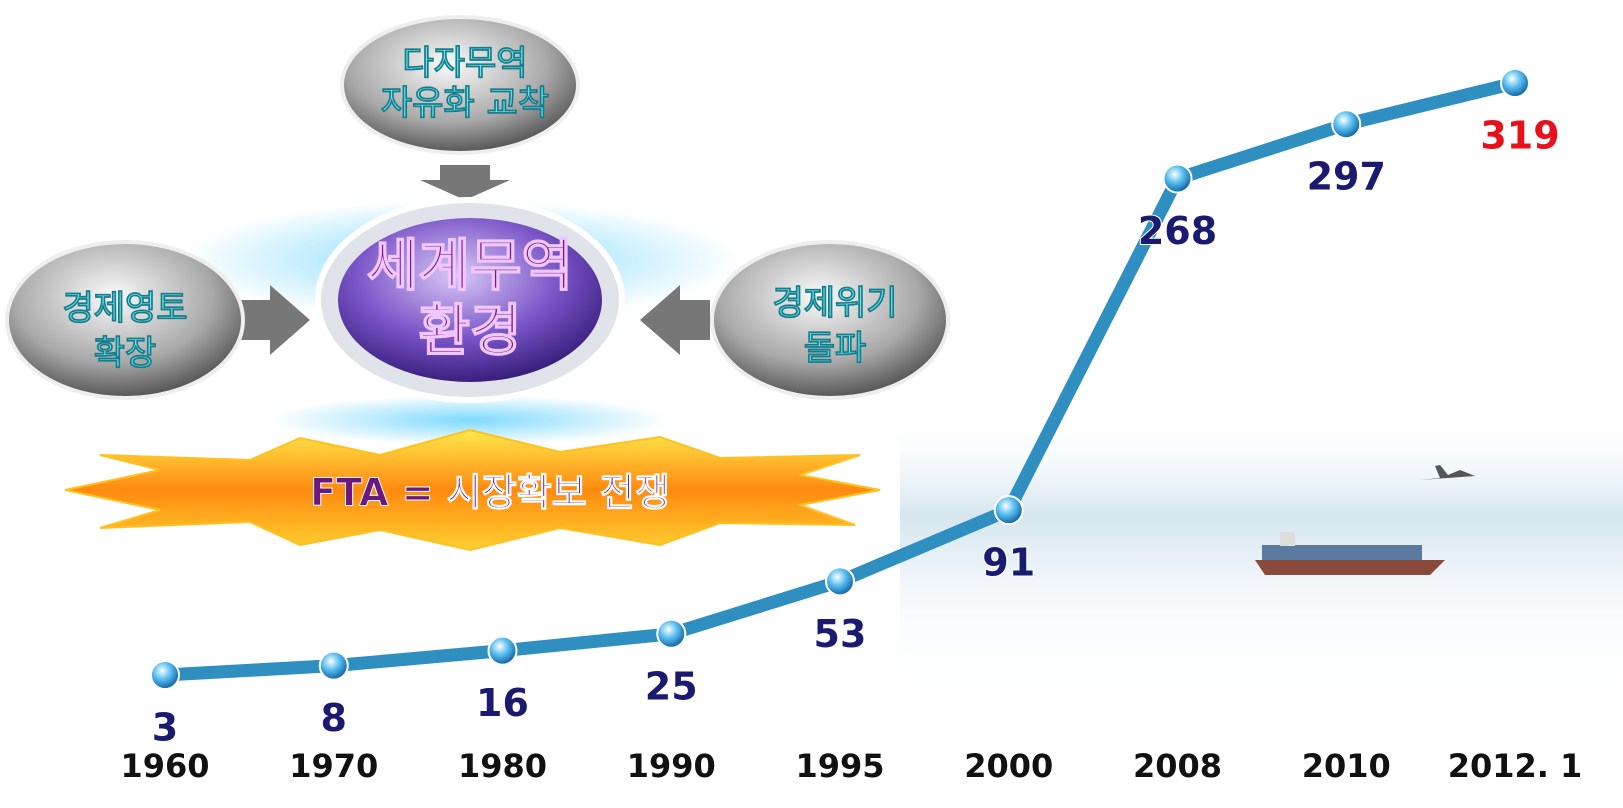 The height and width of the screenshot is (808, 1623). I want to click on x-tick-label: 1990, so click(671, 766).